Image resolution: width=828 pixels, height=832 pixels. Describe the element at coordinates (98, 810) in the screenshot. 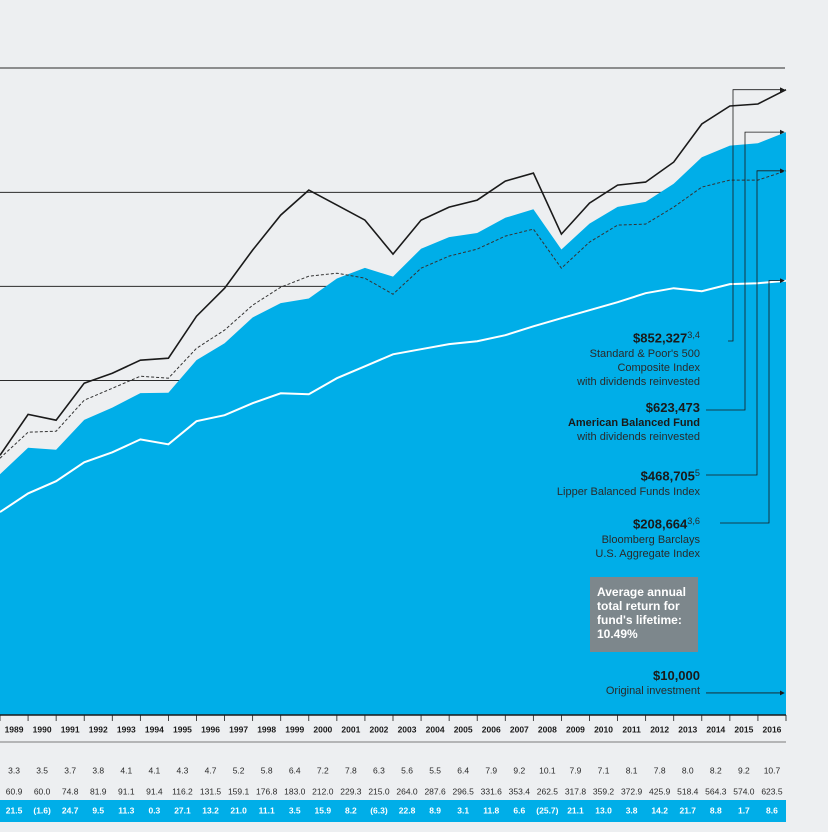

I see `table-cell: 9.5` at that location.